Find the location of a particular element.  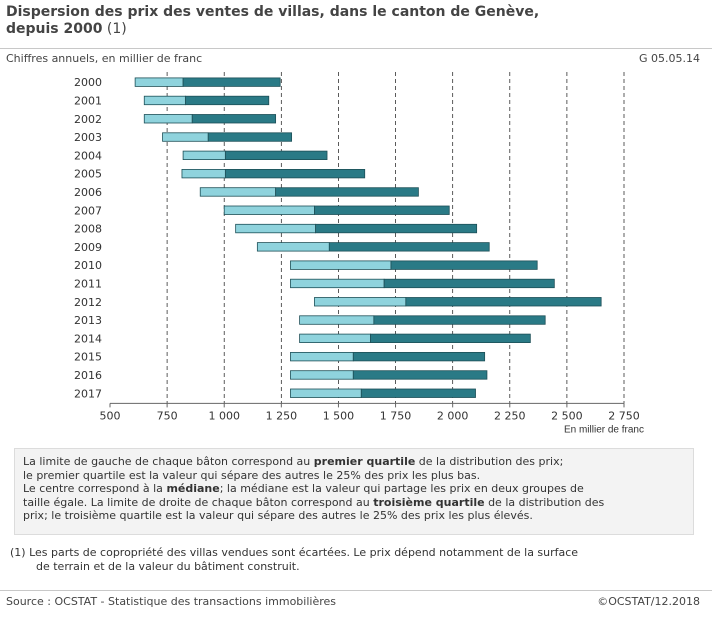

x-tick-label: 2 750 is located at coordinates (624, 415).